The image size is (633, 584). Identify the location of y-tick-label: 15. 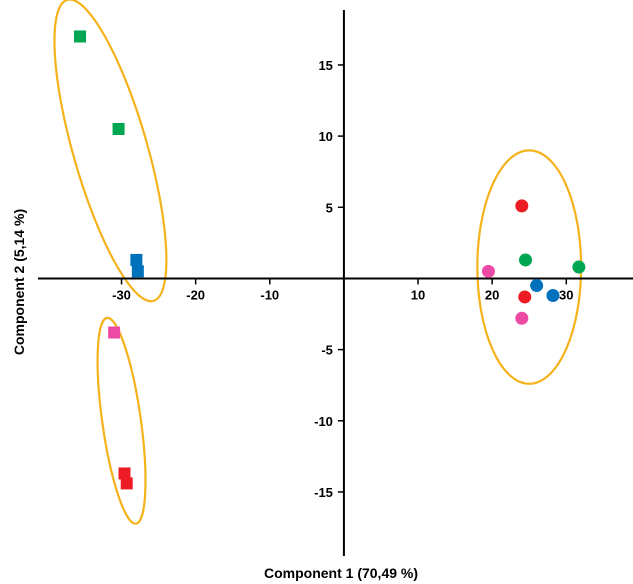
(325, 65).